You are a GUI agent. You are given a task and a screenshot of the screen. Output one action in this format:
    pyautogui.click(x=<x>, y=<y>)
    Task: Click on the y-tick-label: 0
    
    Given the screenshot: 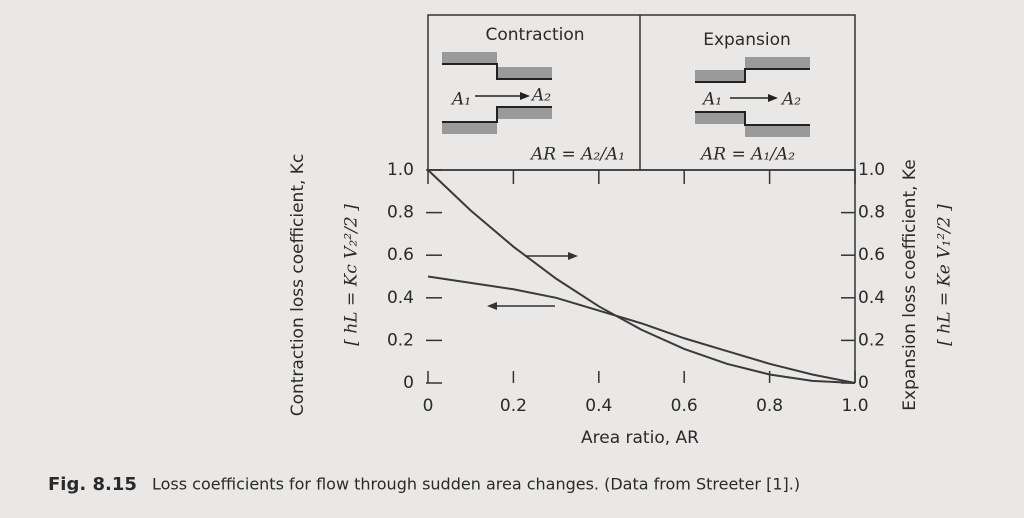 What is the action you would take?
    pyautogui.click(x=408, y=383)
    